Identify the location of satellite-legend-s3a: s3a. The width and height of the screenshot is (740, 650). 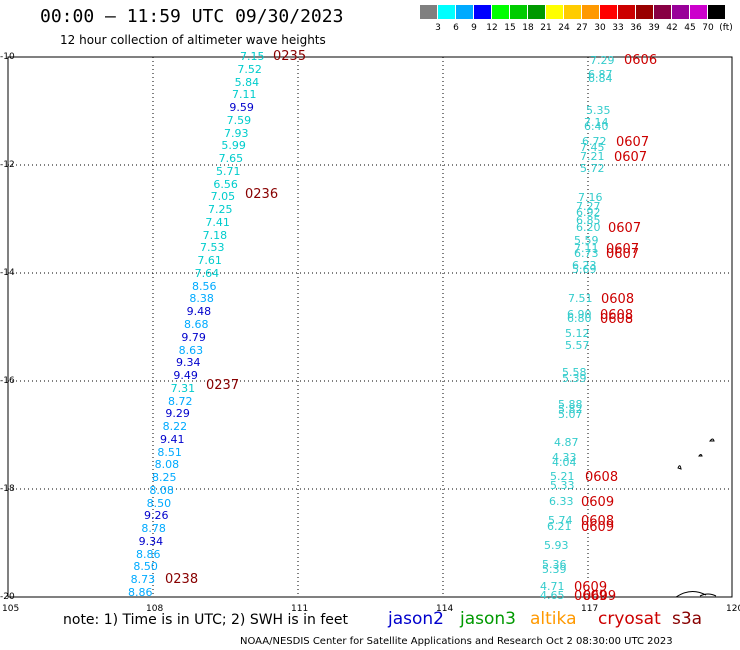
(687, 619).